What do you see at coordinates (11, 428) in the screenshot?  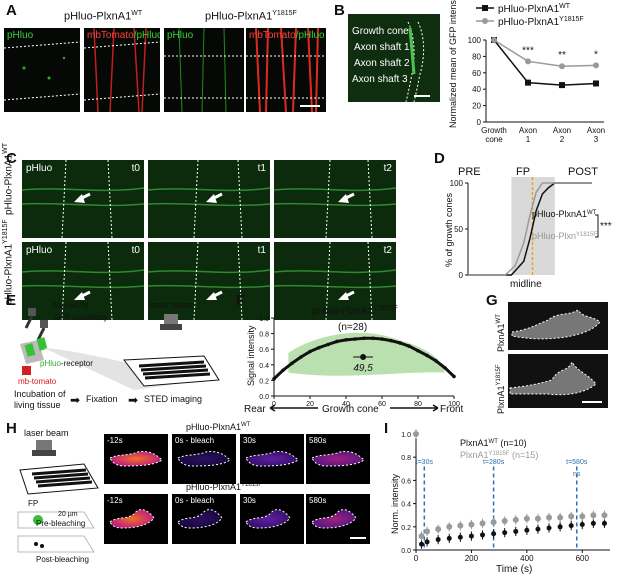 I see `panel-h-letter: H` at bounding box center [11, 428].